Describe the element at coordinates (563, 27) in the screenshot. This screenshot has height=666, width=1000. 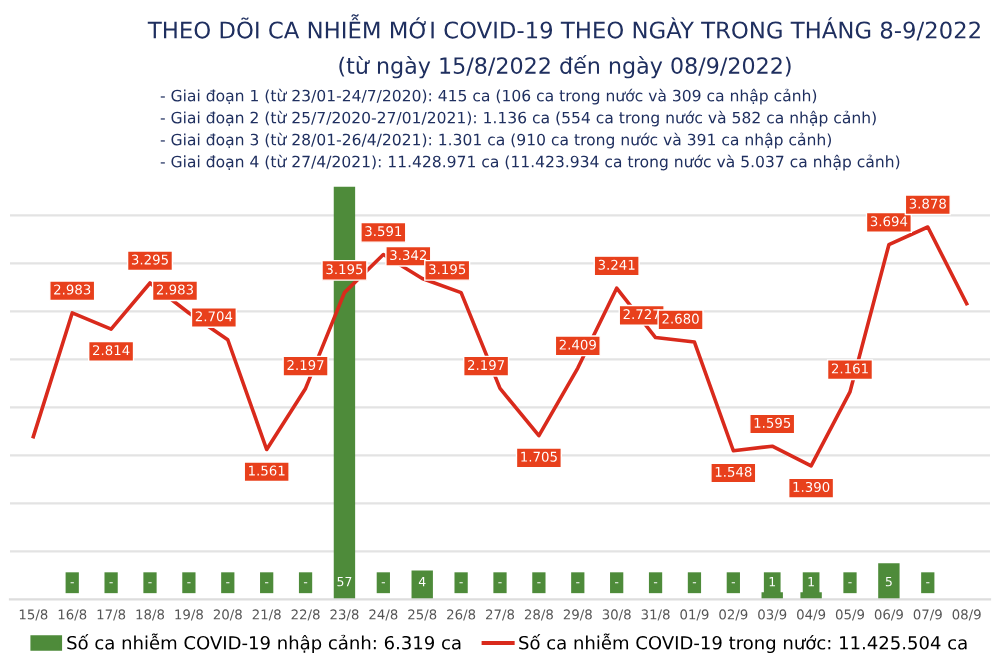
I see `chart-title: THEO DÕI CA NHIỄM MỚI COVID-19 THEO NGÀY TRONG THÁNG 8-9/2022` at that location.